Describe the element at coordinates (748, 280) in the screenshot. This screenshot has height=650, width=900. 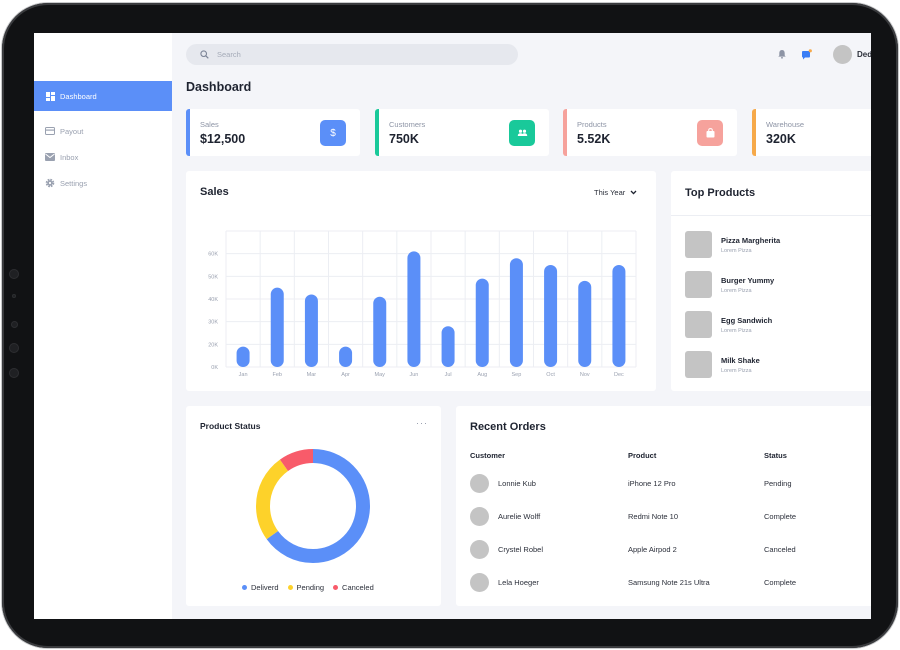
I see `product-name: Burger Yummy` at that location.